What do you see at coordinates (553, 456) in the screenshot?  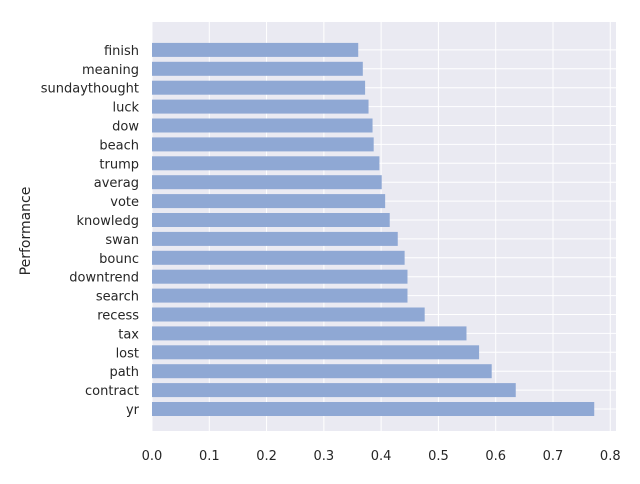 I see `x-tick-label: 0.7` at bounding box center [553, 456].